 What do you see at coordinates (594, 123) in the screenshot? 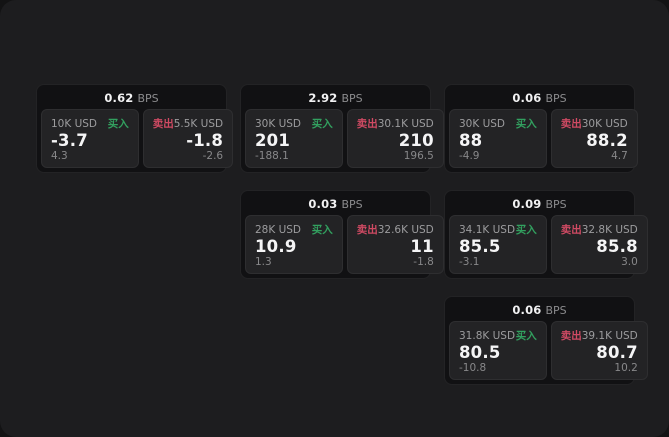
I see `sell-tile-header: 卖出 30K USD` at bounding box center [594, 123].